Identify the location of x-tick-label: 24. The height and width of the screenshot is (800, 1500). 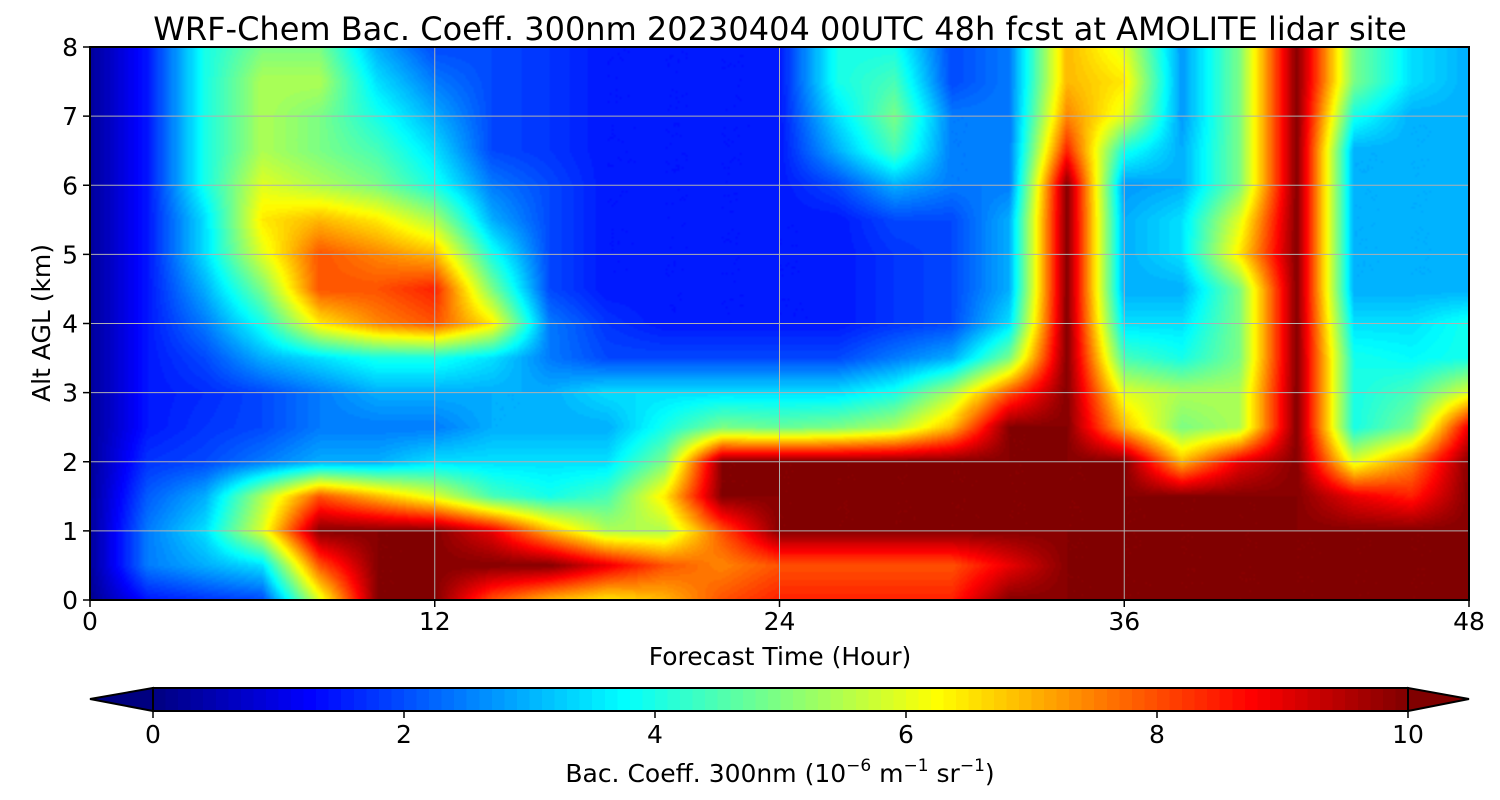
(780, 621).